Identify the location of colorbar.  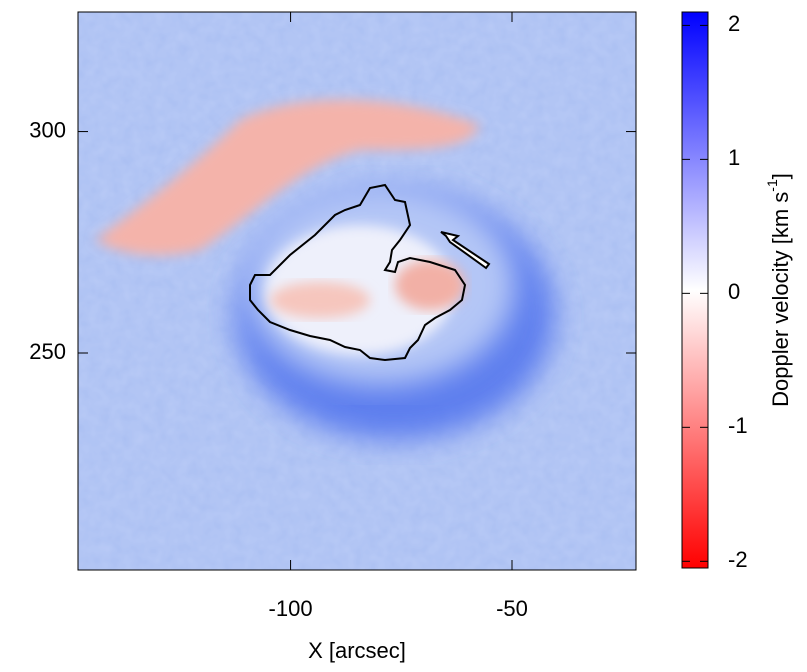
(695, 290).